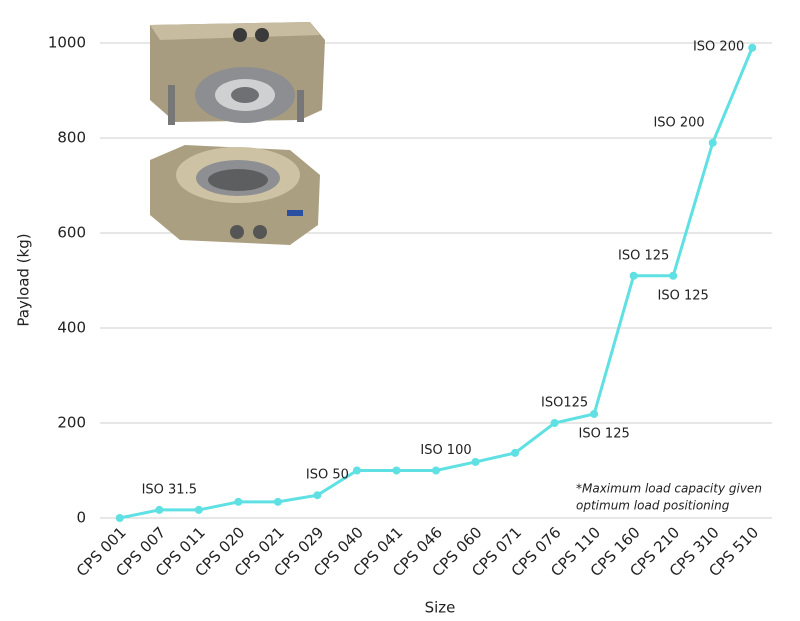  Describe the element at coordinates (564, 403) in the screenshot. I see `point-label: ISO125` at that location.